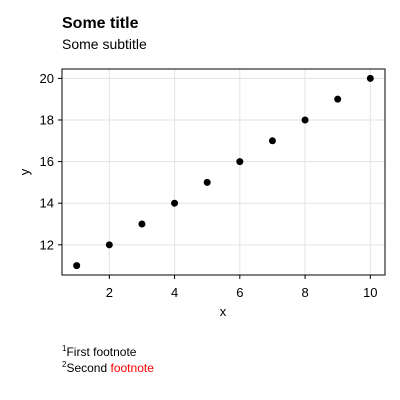  What do you see at coordinates (88, 368) in the screenshot?
I see `footnote-text: Second` at bounding box center [88, 368].